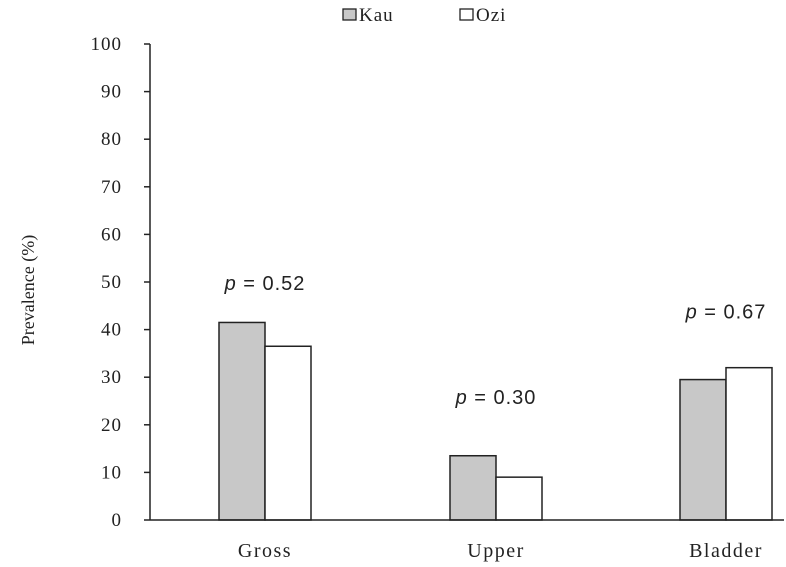 The height and width of the screenshot is (567, 786). I want to click on y-tick-label: 30, so click(111, 377).